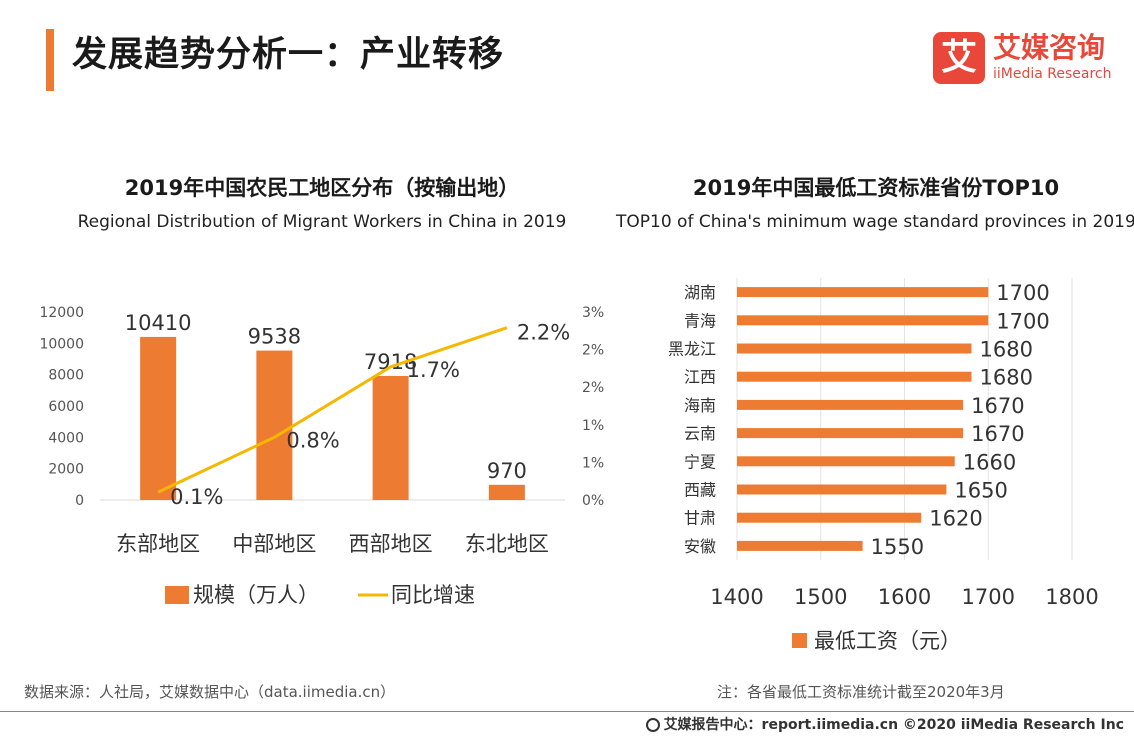  What do you see at coordinates (989, 462) in the screenshot?
I see `bar-data-label: 1660` at bounding box center [989, 462].